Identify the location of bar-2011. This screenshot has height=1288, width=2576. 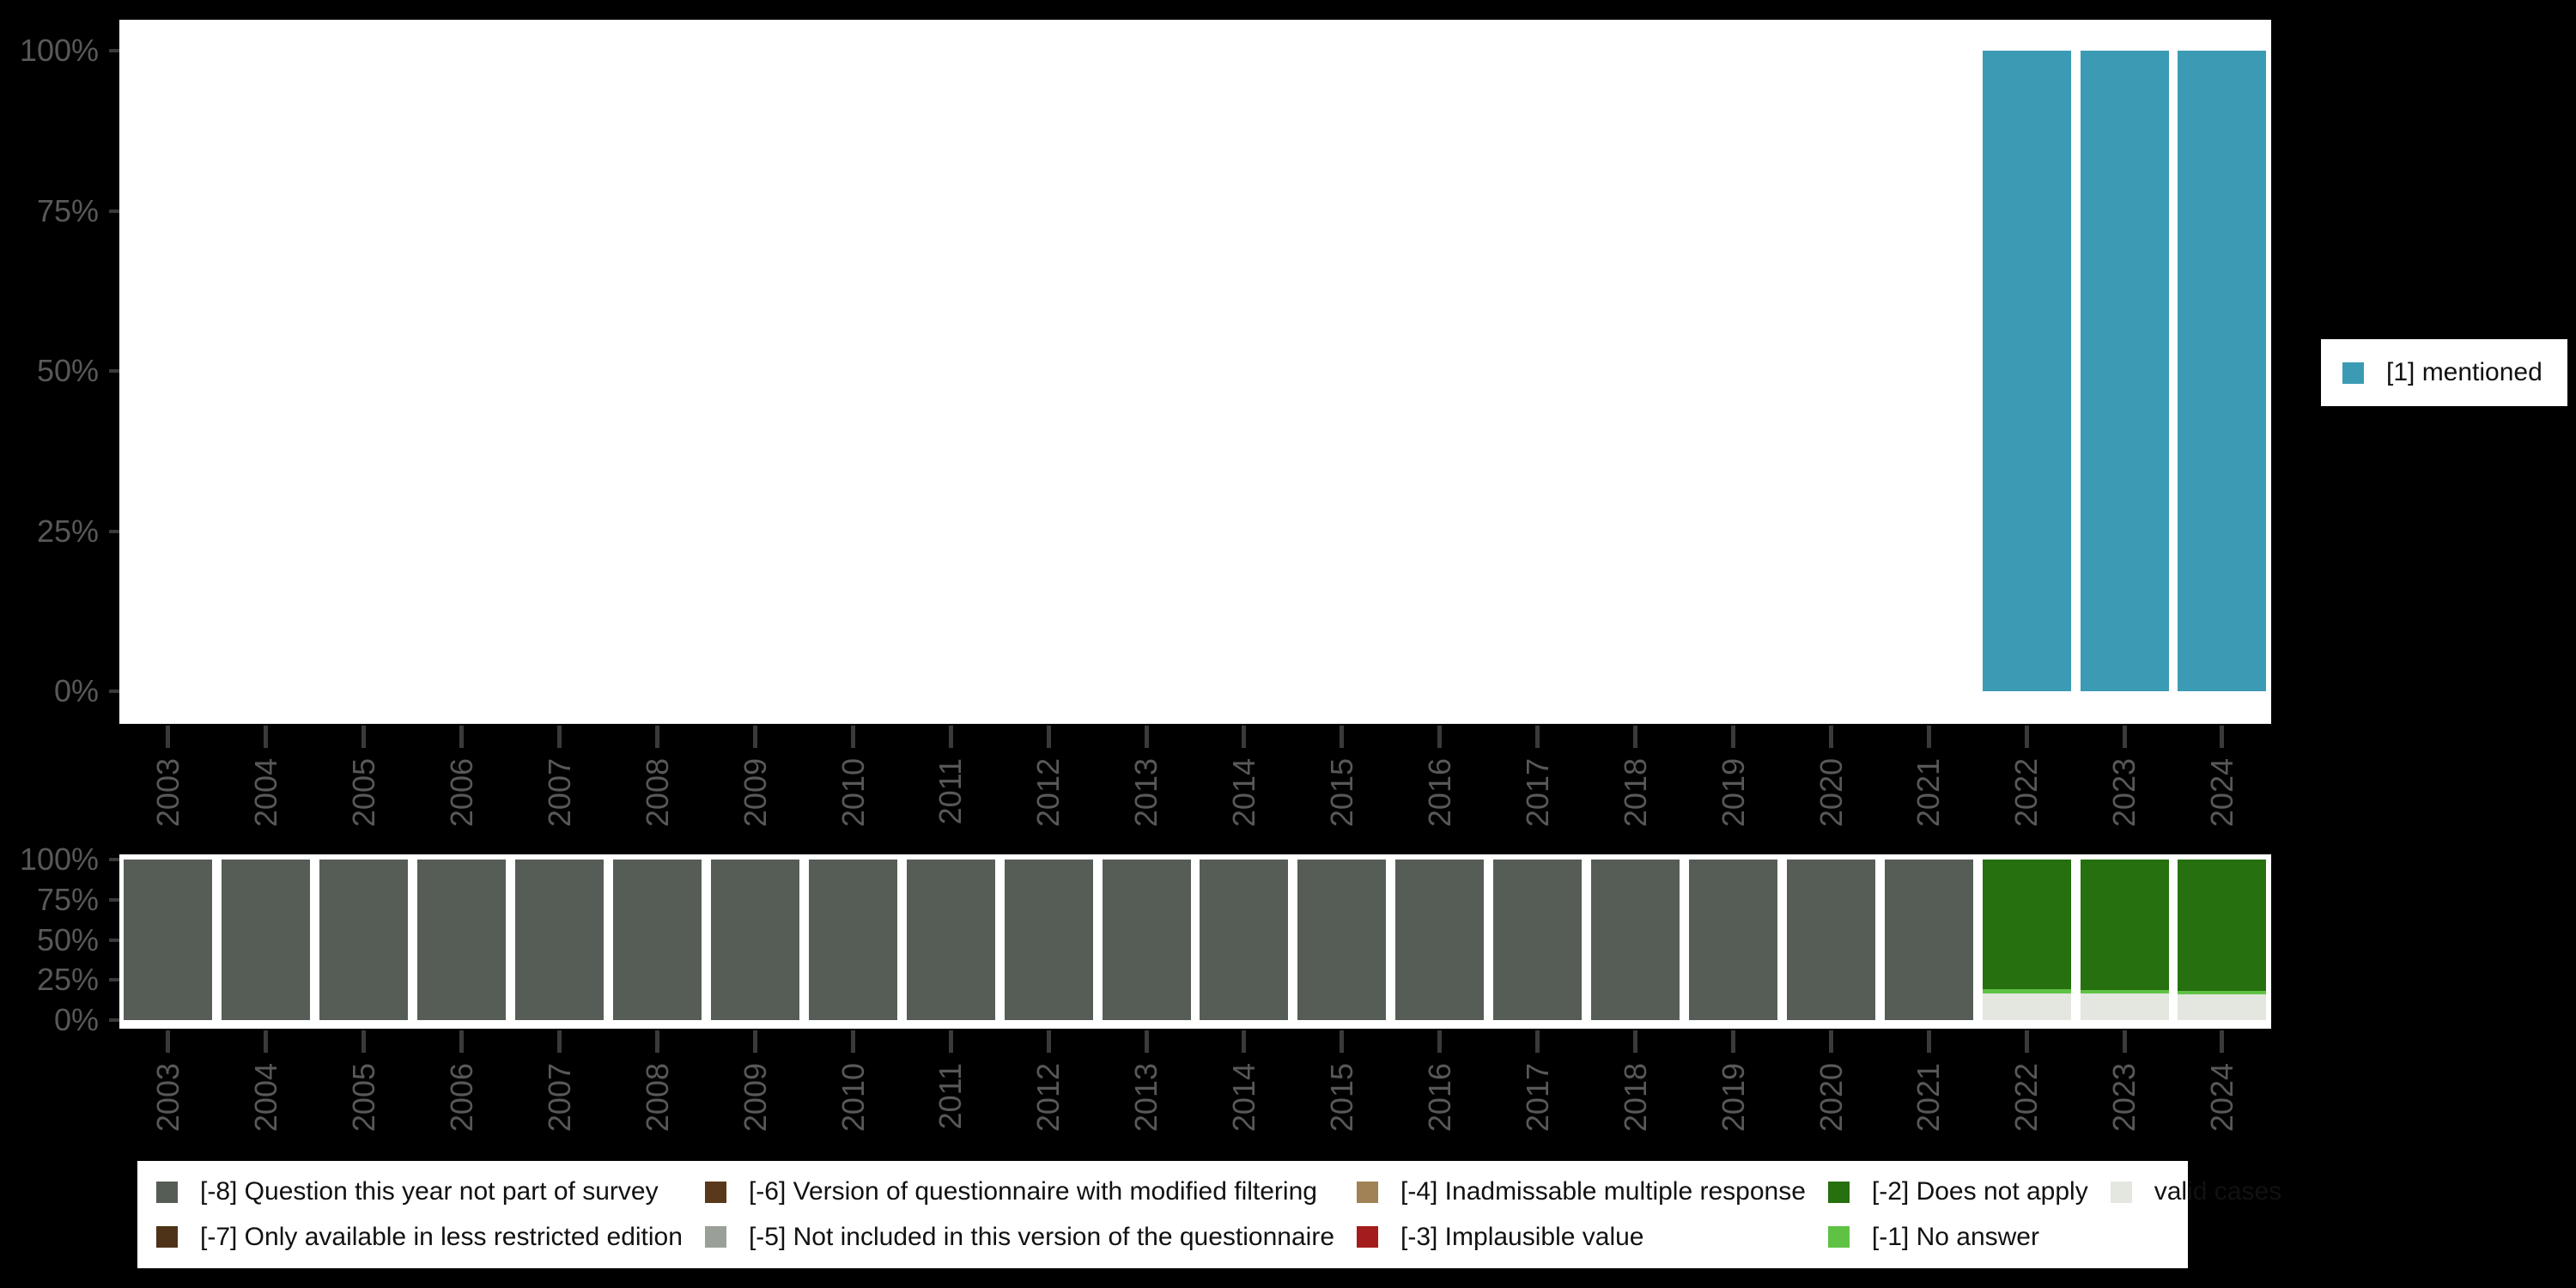
(951, 940).